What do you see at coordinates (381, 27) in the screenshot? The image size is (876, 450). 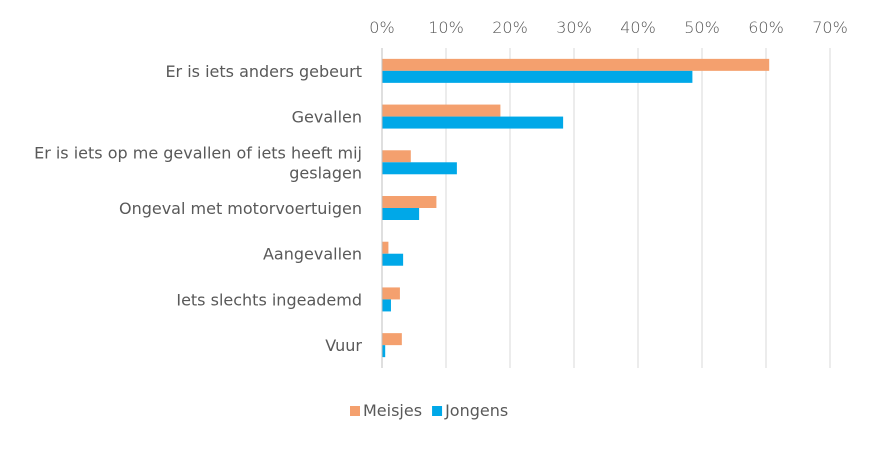 I see `x-tick-label: 0%` at bounding box center [381, 27].